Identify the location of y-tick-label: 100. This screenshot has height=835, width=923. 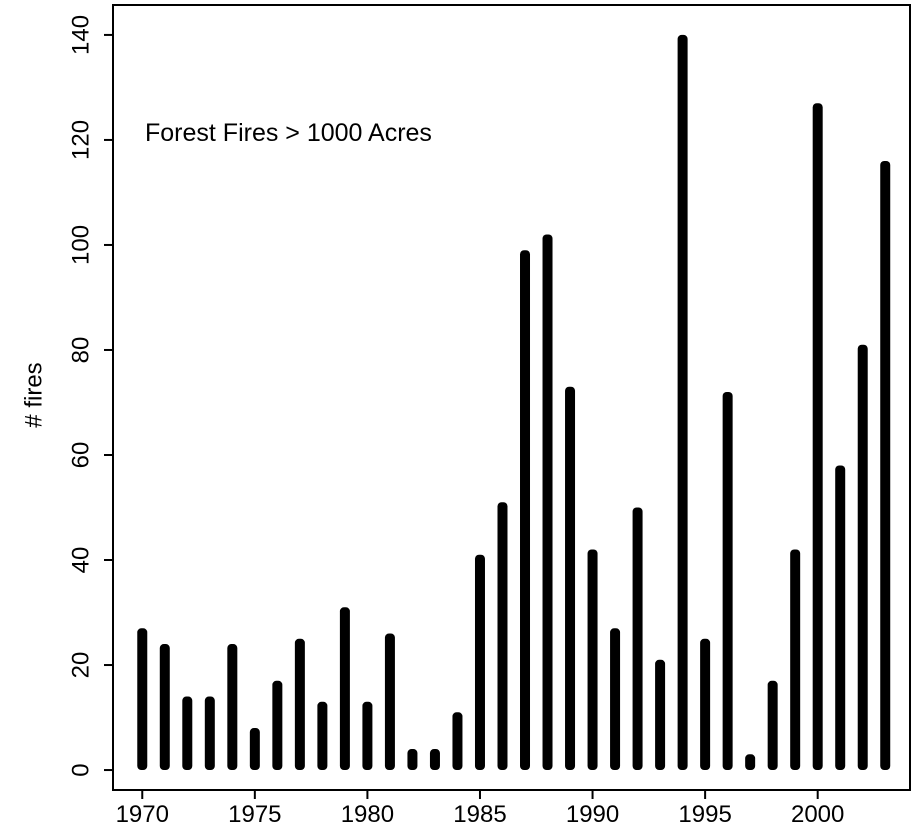
(80, 245).